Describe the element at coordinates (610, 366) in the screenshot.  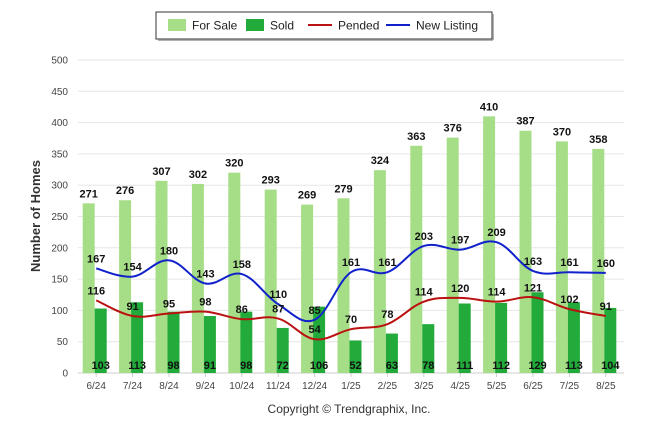
I see `sold-value-label: 104` at that location.